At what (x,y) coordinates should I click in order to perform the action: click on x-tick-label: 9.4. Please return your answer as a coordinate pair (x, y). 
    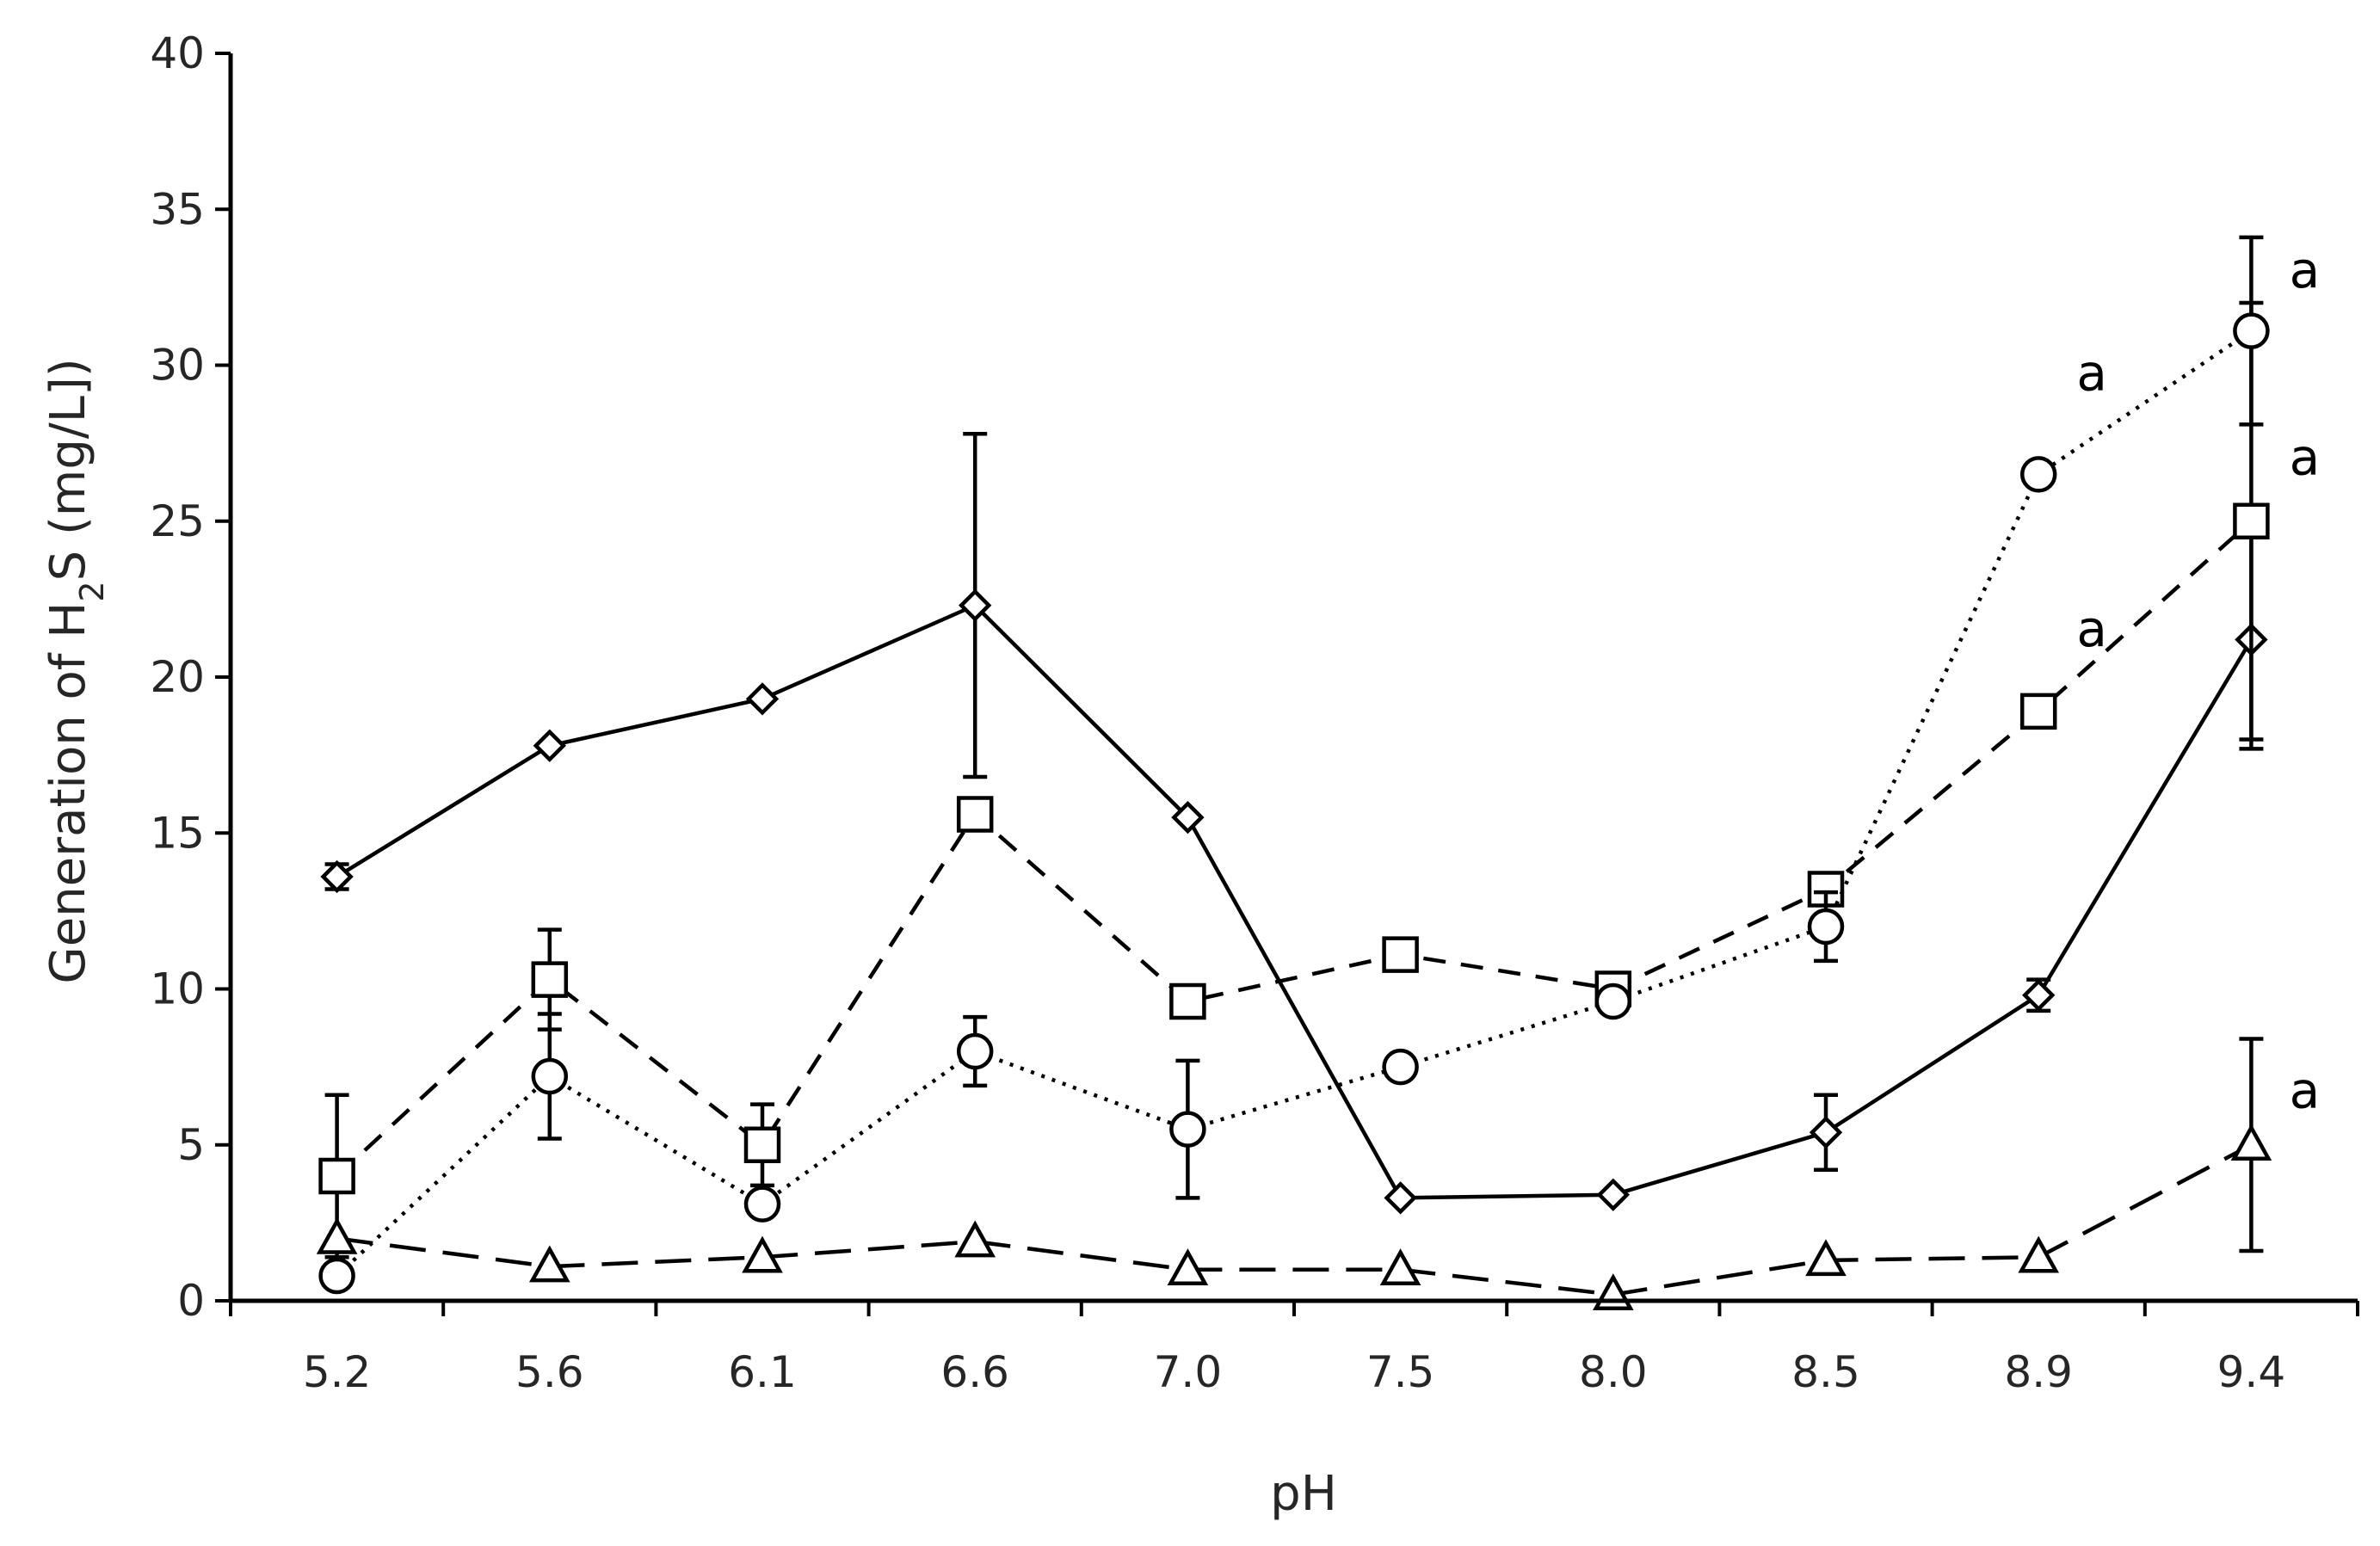
    Looking at the image, I should click on (2252, 1372).